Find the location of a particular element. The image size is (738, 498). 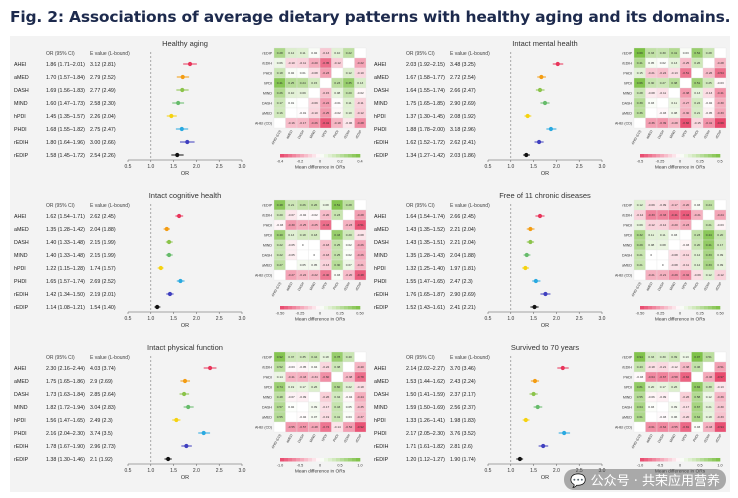

heatmap-col-label: rEDIP is located at coordinates (719, 134).